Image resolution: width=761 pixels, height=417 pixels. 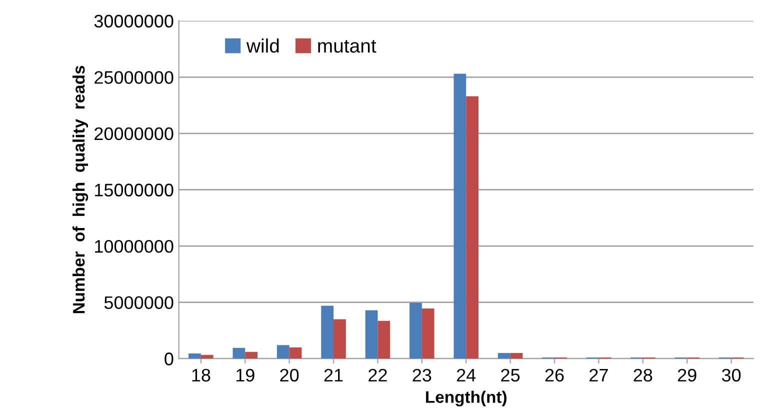 I want to click on y-tick-label: 0, so click(x=169, y=359).